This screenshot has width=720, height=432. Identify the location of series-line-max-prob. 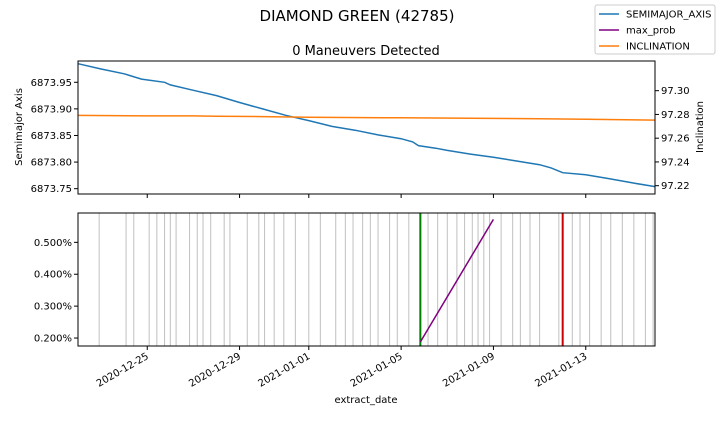
(457, 281).